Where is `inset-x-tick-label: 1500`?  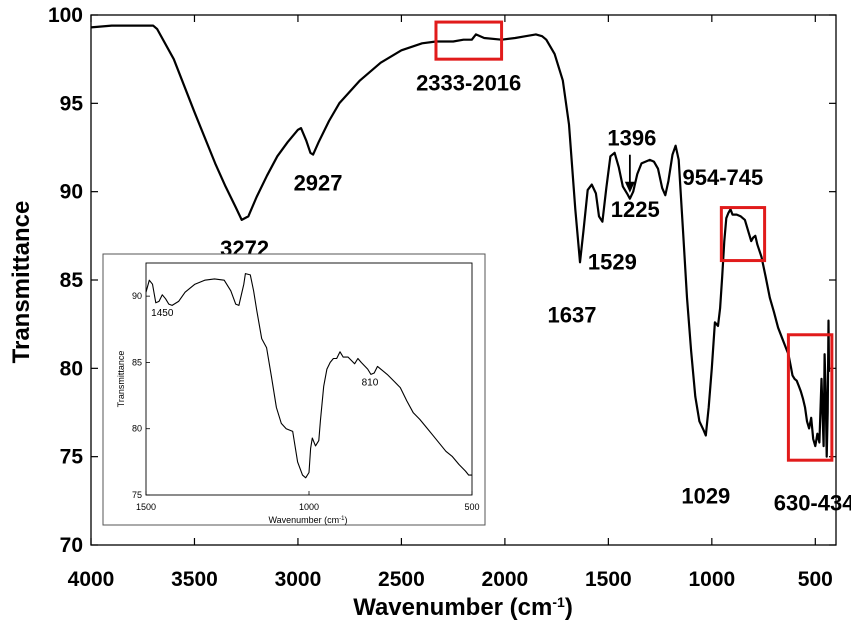
inset-x-tick-label: 1500 is located at coordinates (146, 507).